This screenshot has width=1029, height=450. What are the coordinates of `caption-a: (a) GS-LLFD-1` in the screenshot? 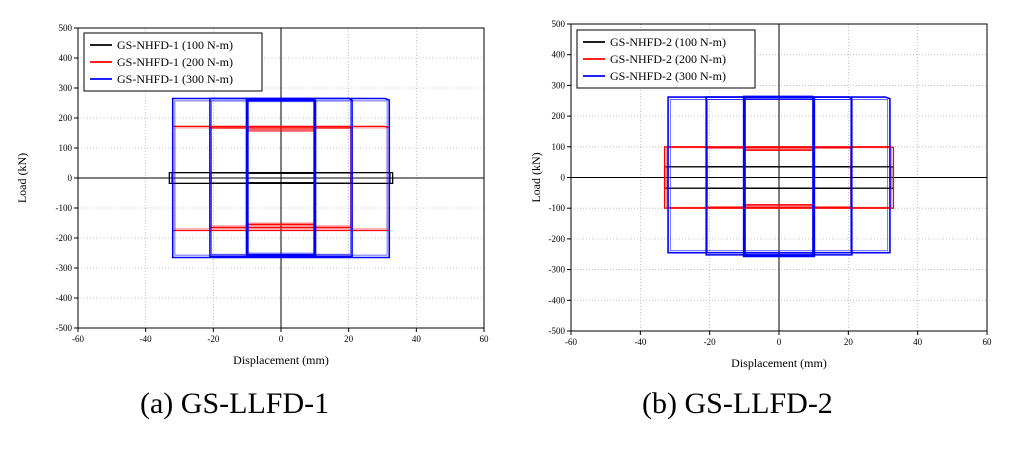 It's located at (235, 403).